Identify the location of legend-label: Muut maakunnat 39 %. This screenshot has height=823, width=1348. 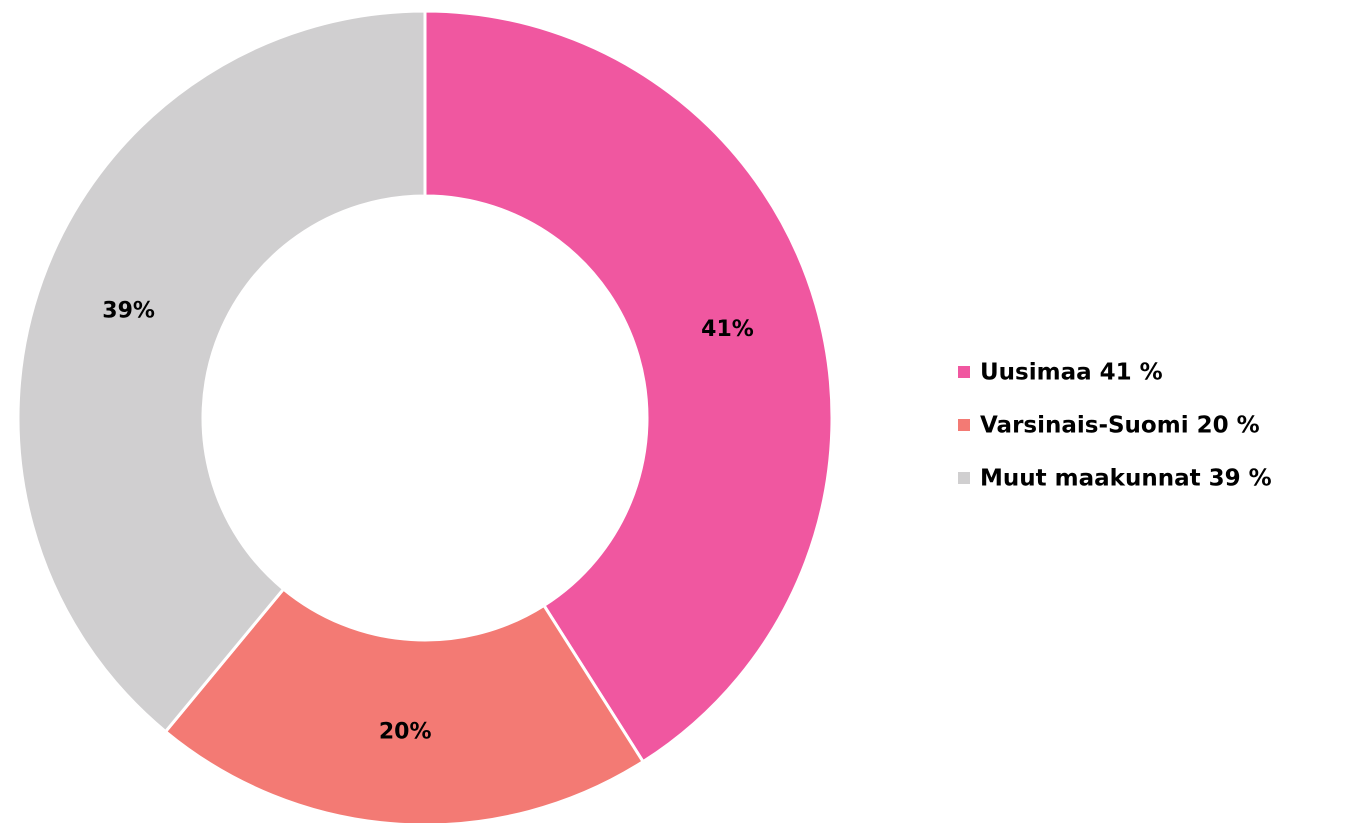
(1126, 479).